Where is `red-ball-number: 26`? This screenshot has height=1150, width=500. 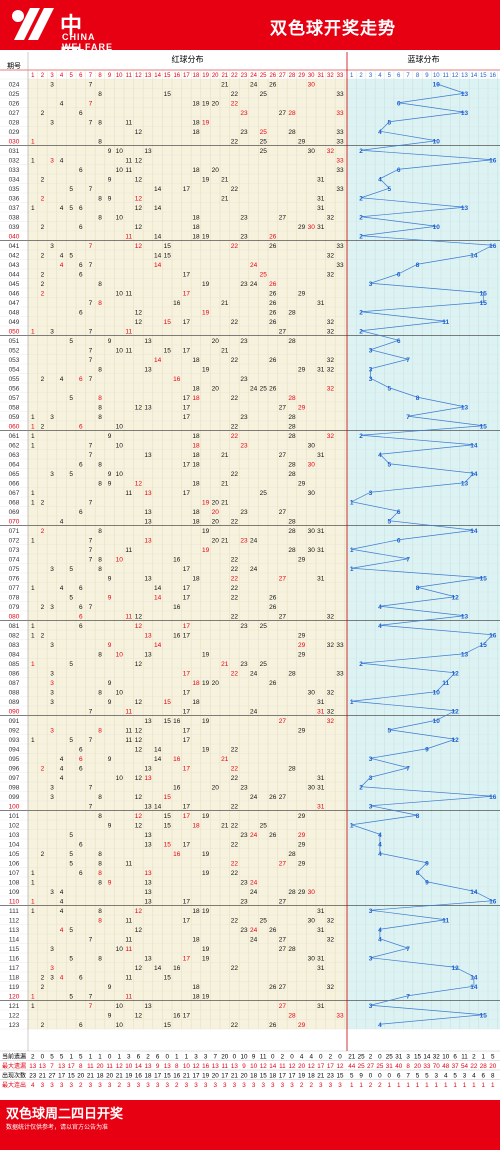
red-ball-number: 26 is located at coordinates (273, 84).